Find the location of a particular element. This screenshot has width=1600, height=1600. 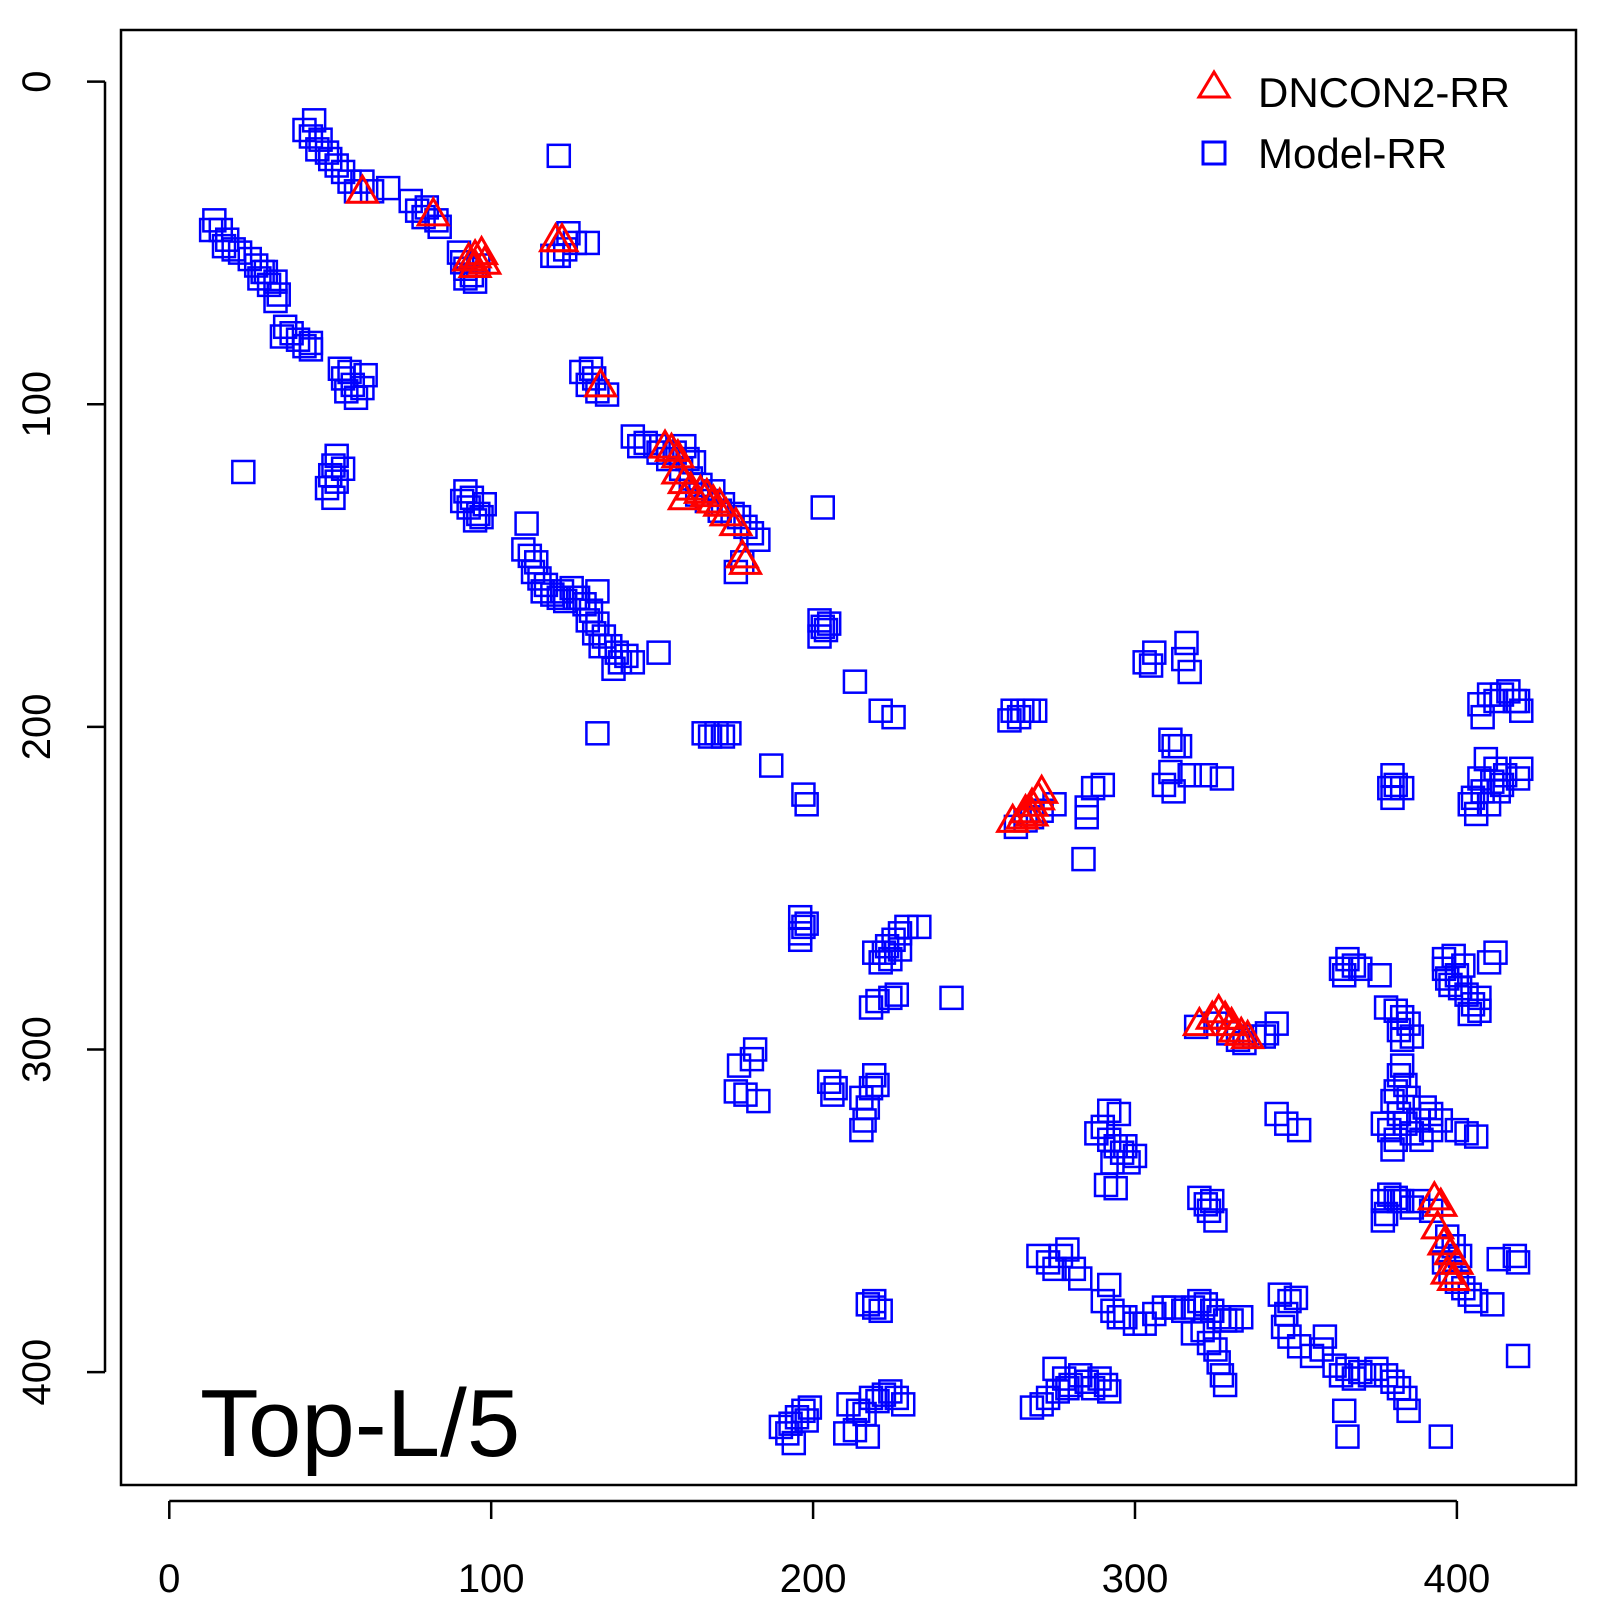

x-tick-label: 300 is located at coordinates (1135, 1578).